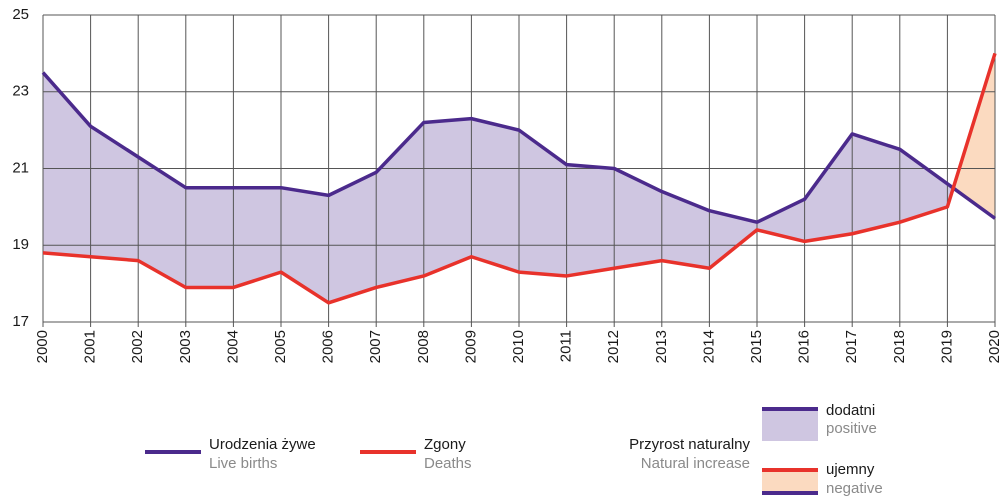 The height and width of the screenshot is (500, 1005). Describe the element at coordinates (20, 167) in the screenshot. I see `y-tick-label: 21` at that location.